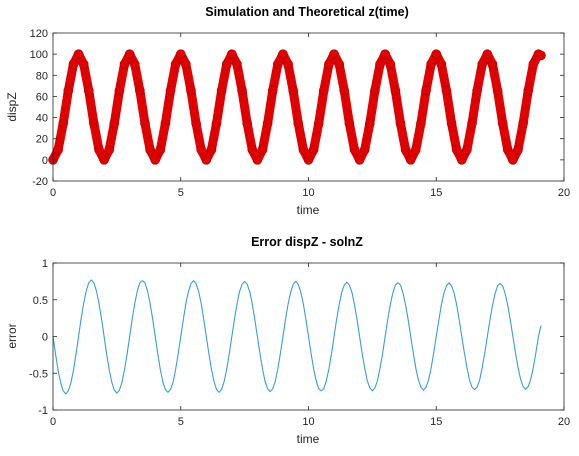 Image resolution: width=579 pixels, height=456 pixels. What do you see at coordinates (43, 411) in the screenshot?
I see `y-tick-label: -1` at bounding box center [43, 411].